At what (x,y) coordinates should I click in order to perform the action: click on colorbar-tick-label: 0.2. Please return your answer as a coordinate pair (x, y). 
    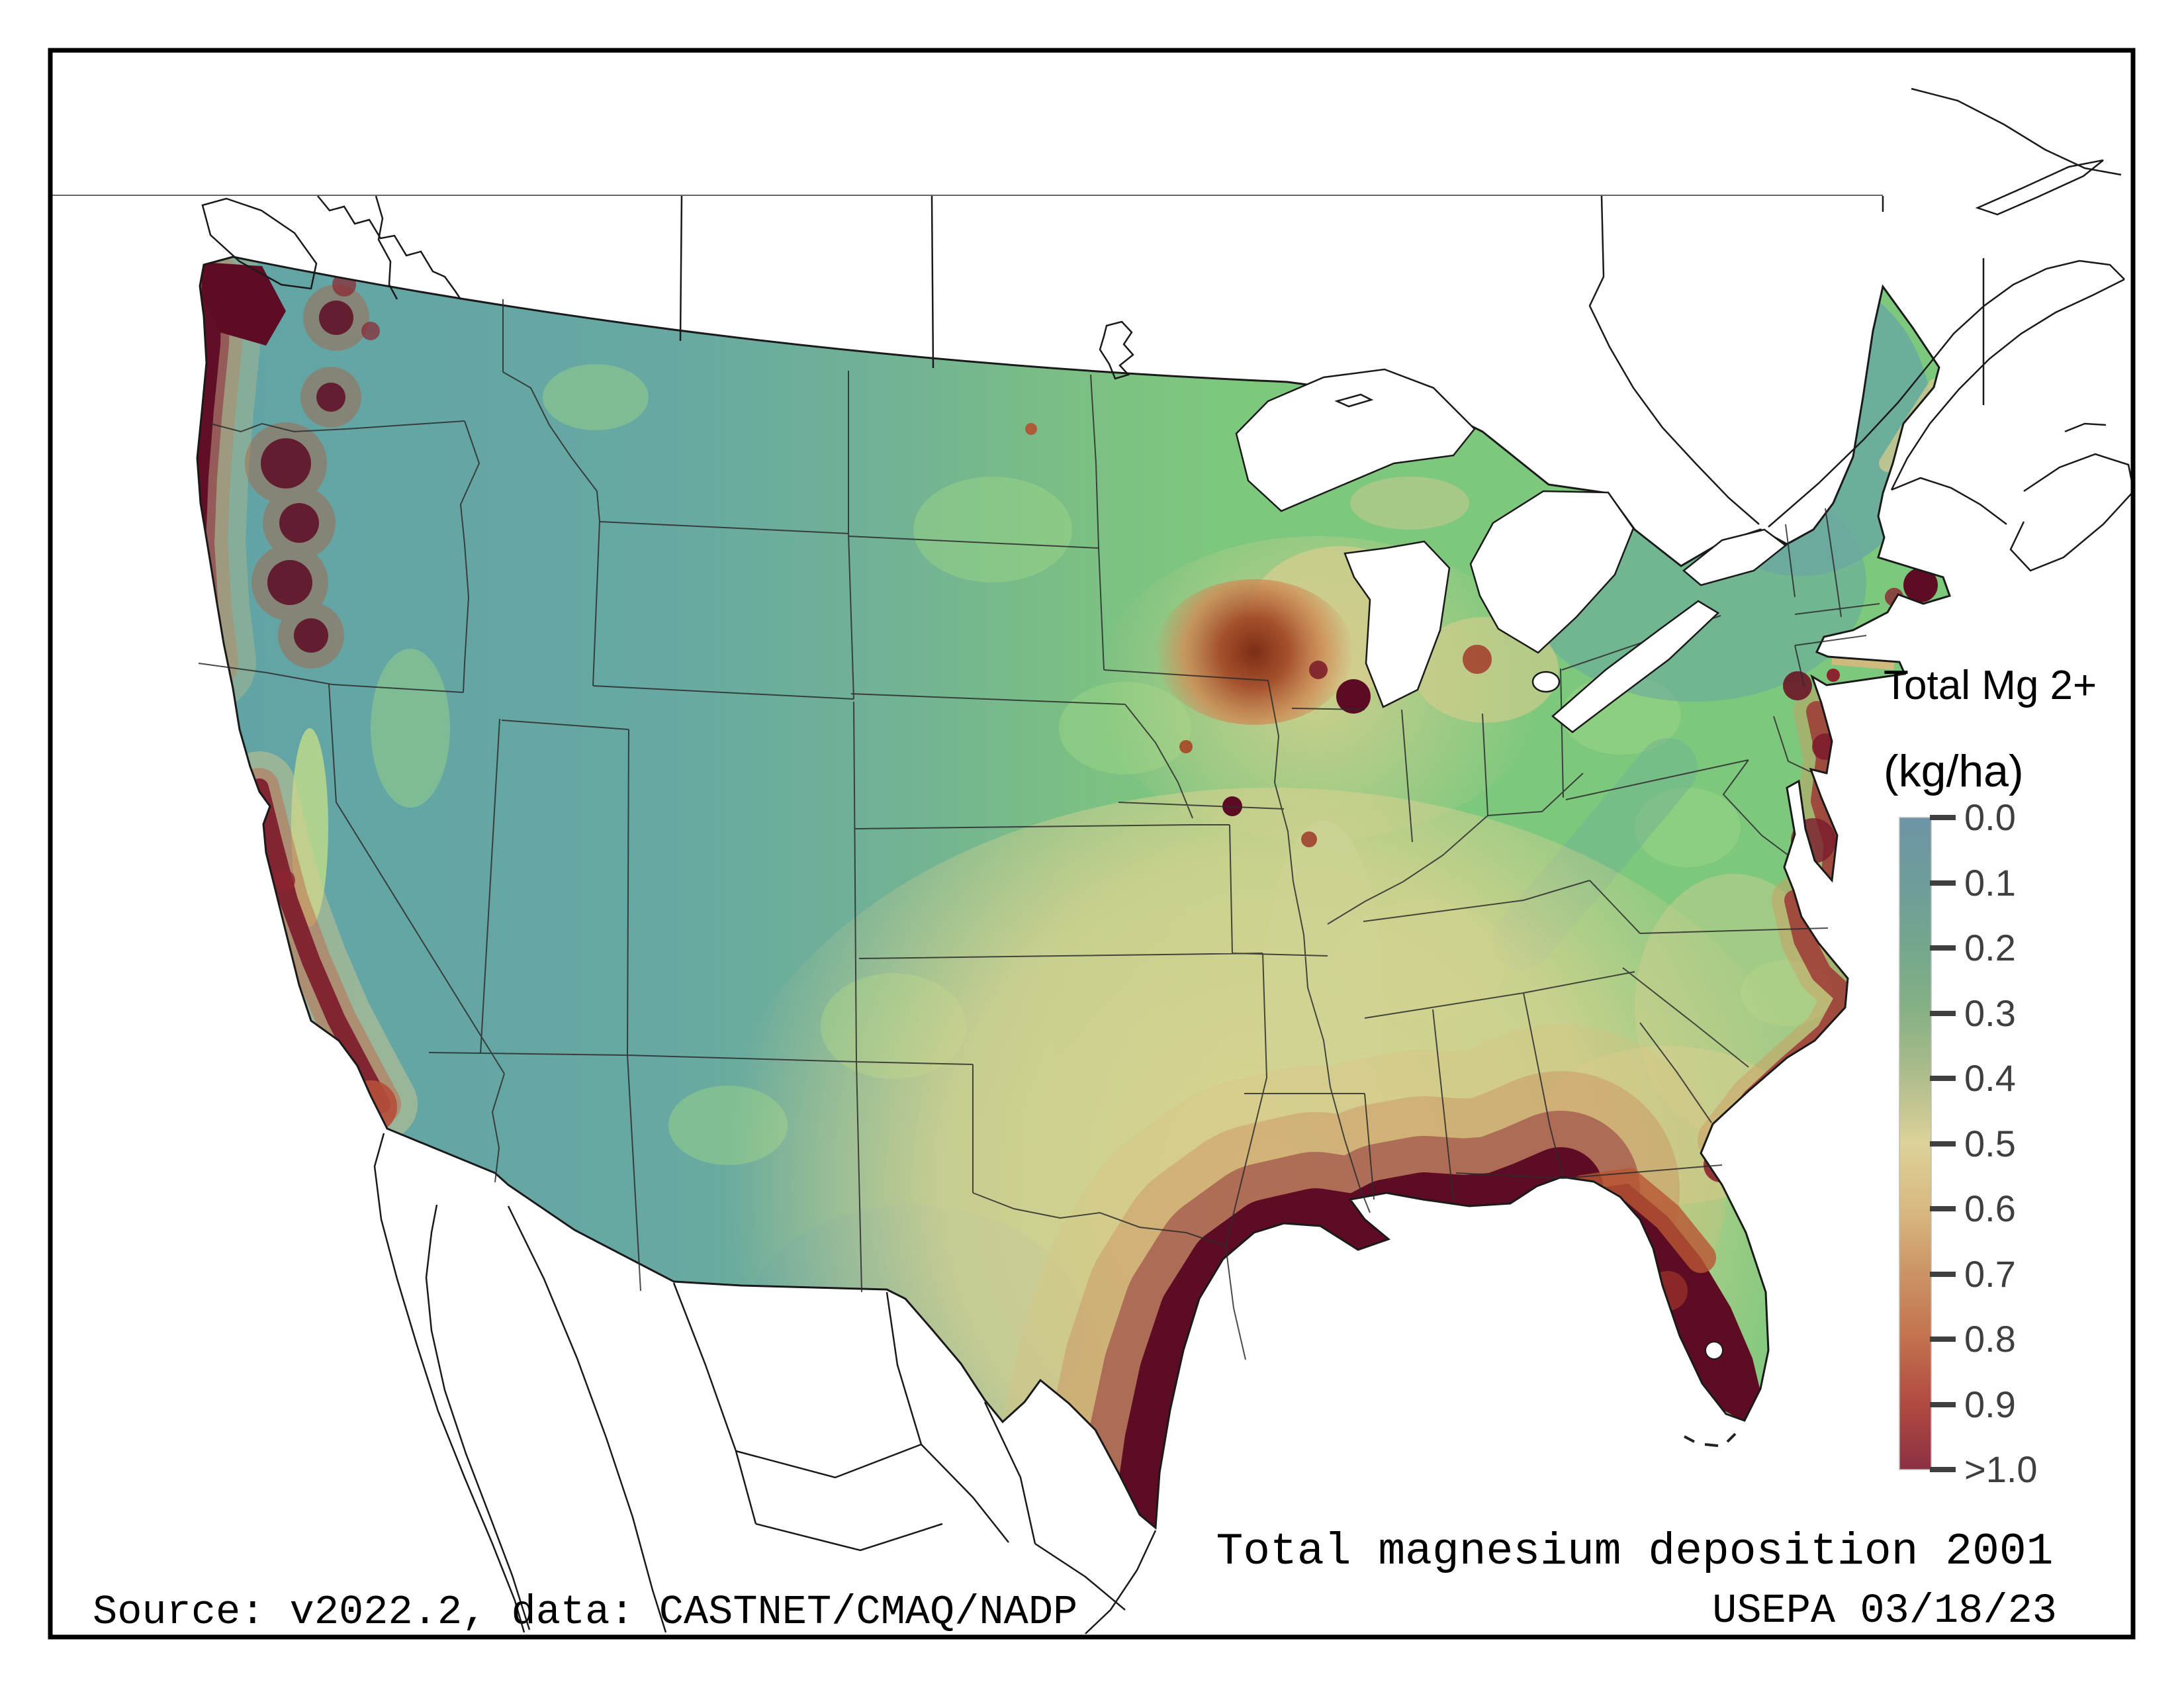
    Looking at the image, I should click on (1990, 947).